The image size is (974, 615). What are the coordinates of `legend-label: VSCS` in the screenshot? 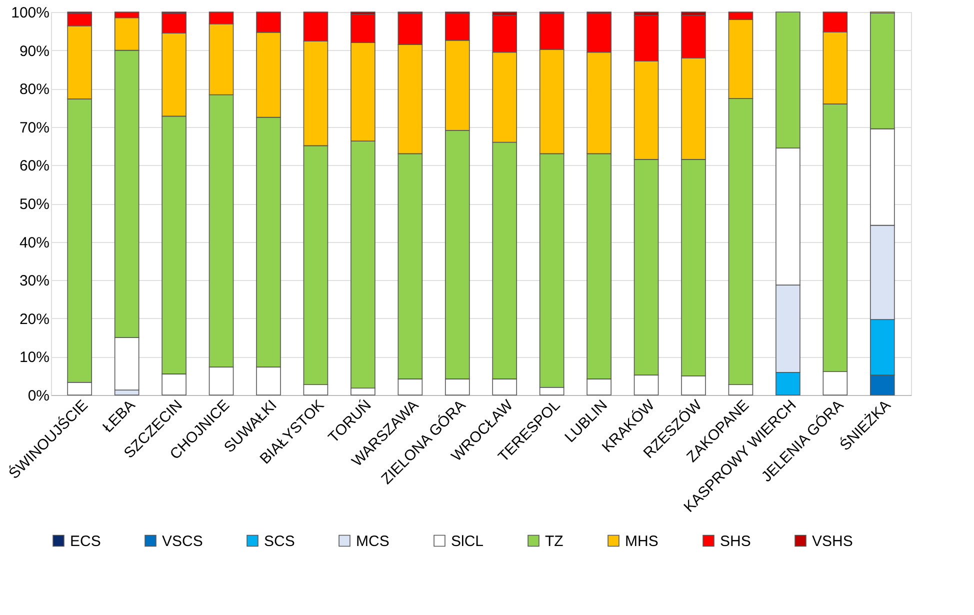 It's located at (182, 541).